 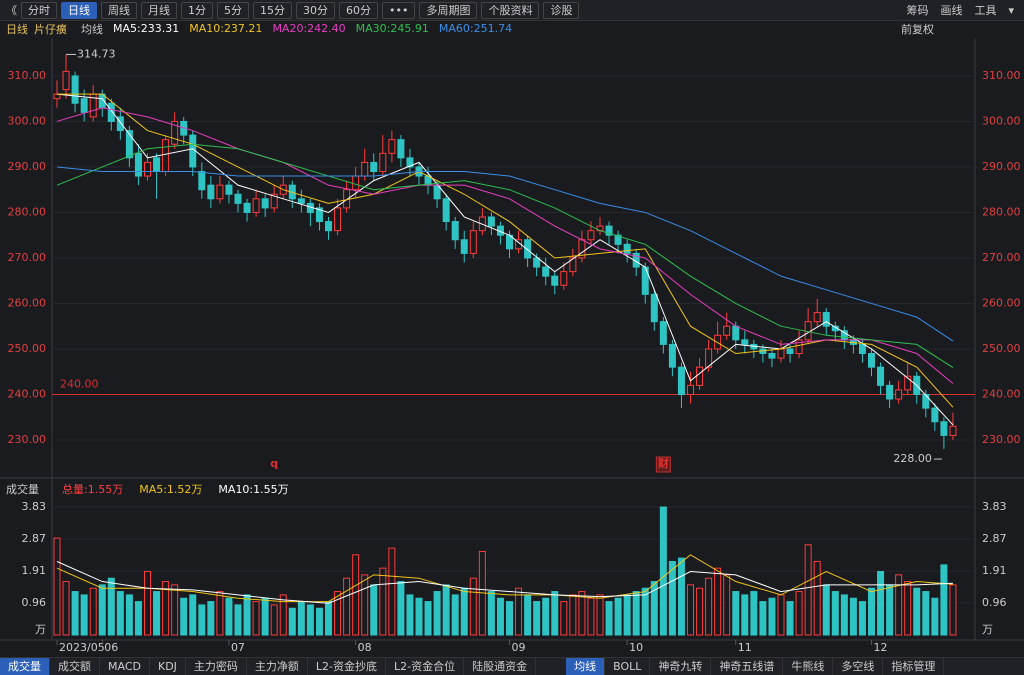 I want to click on tab: KDJ, so click(x=168, y=666).